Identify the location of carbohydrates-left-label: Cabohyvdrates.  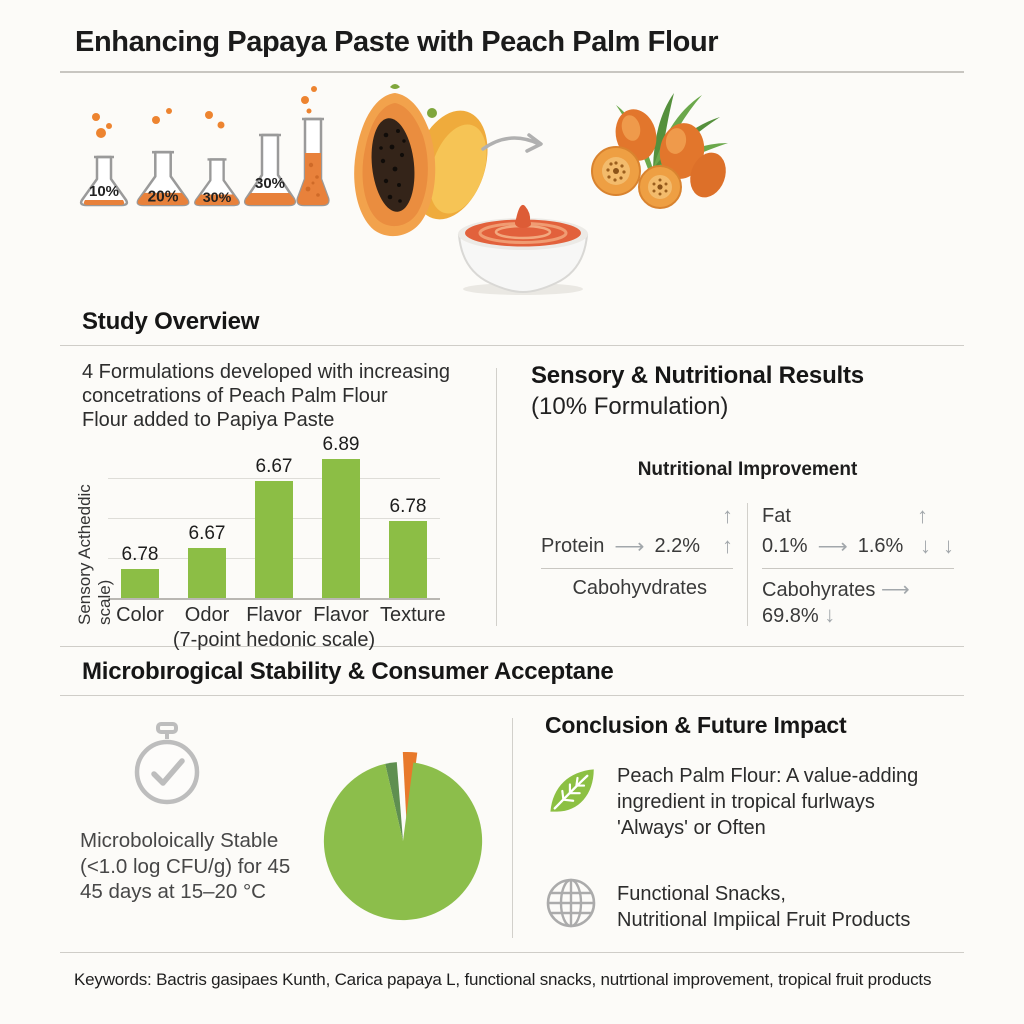
(639, 588).